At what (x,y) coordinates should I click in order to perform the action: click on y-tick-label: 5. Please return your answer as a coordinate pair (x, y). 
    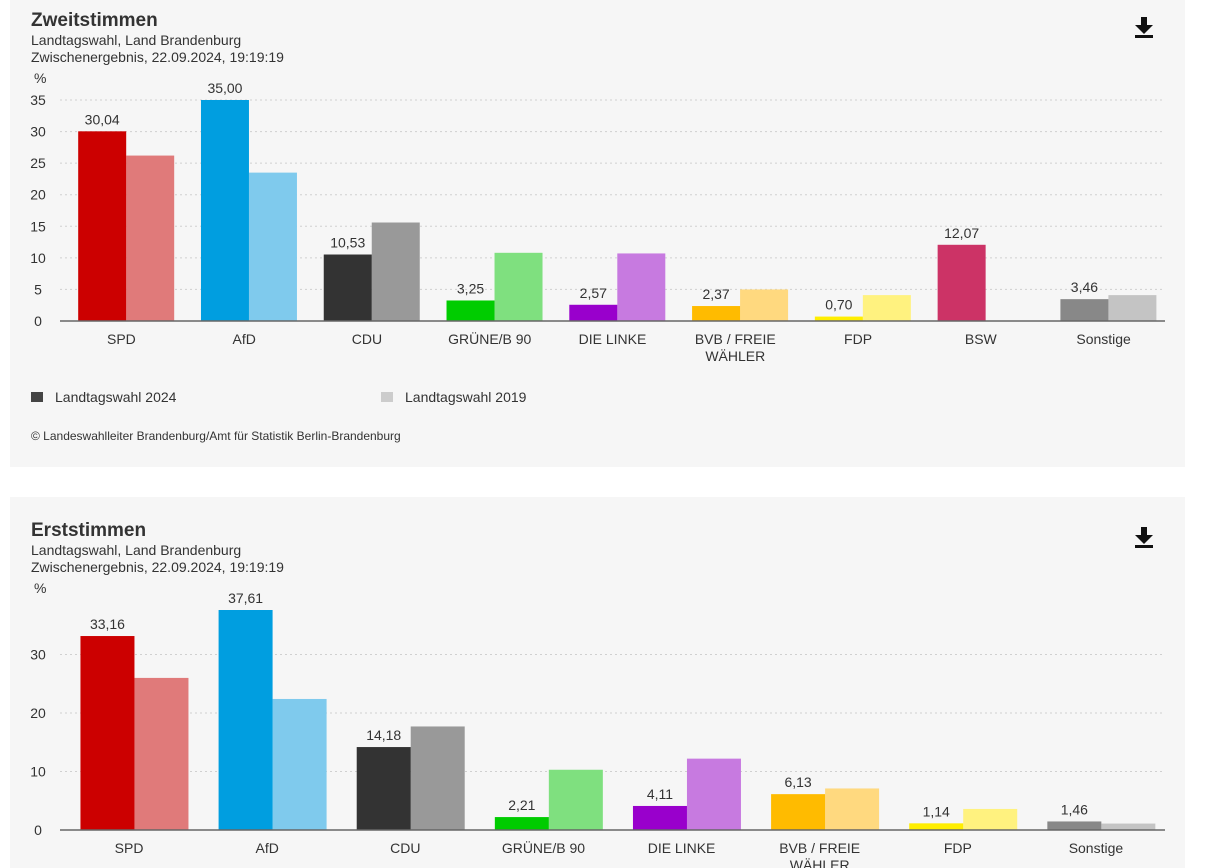
    Looking at the image, I should click on (38, 289).